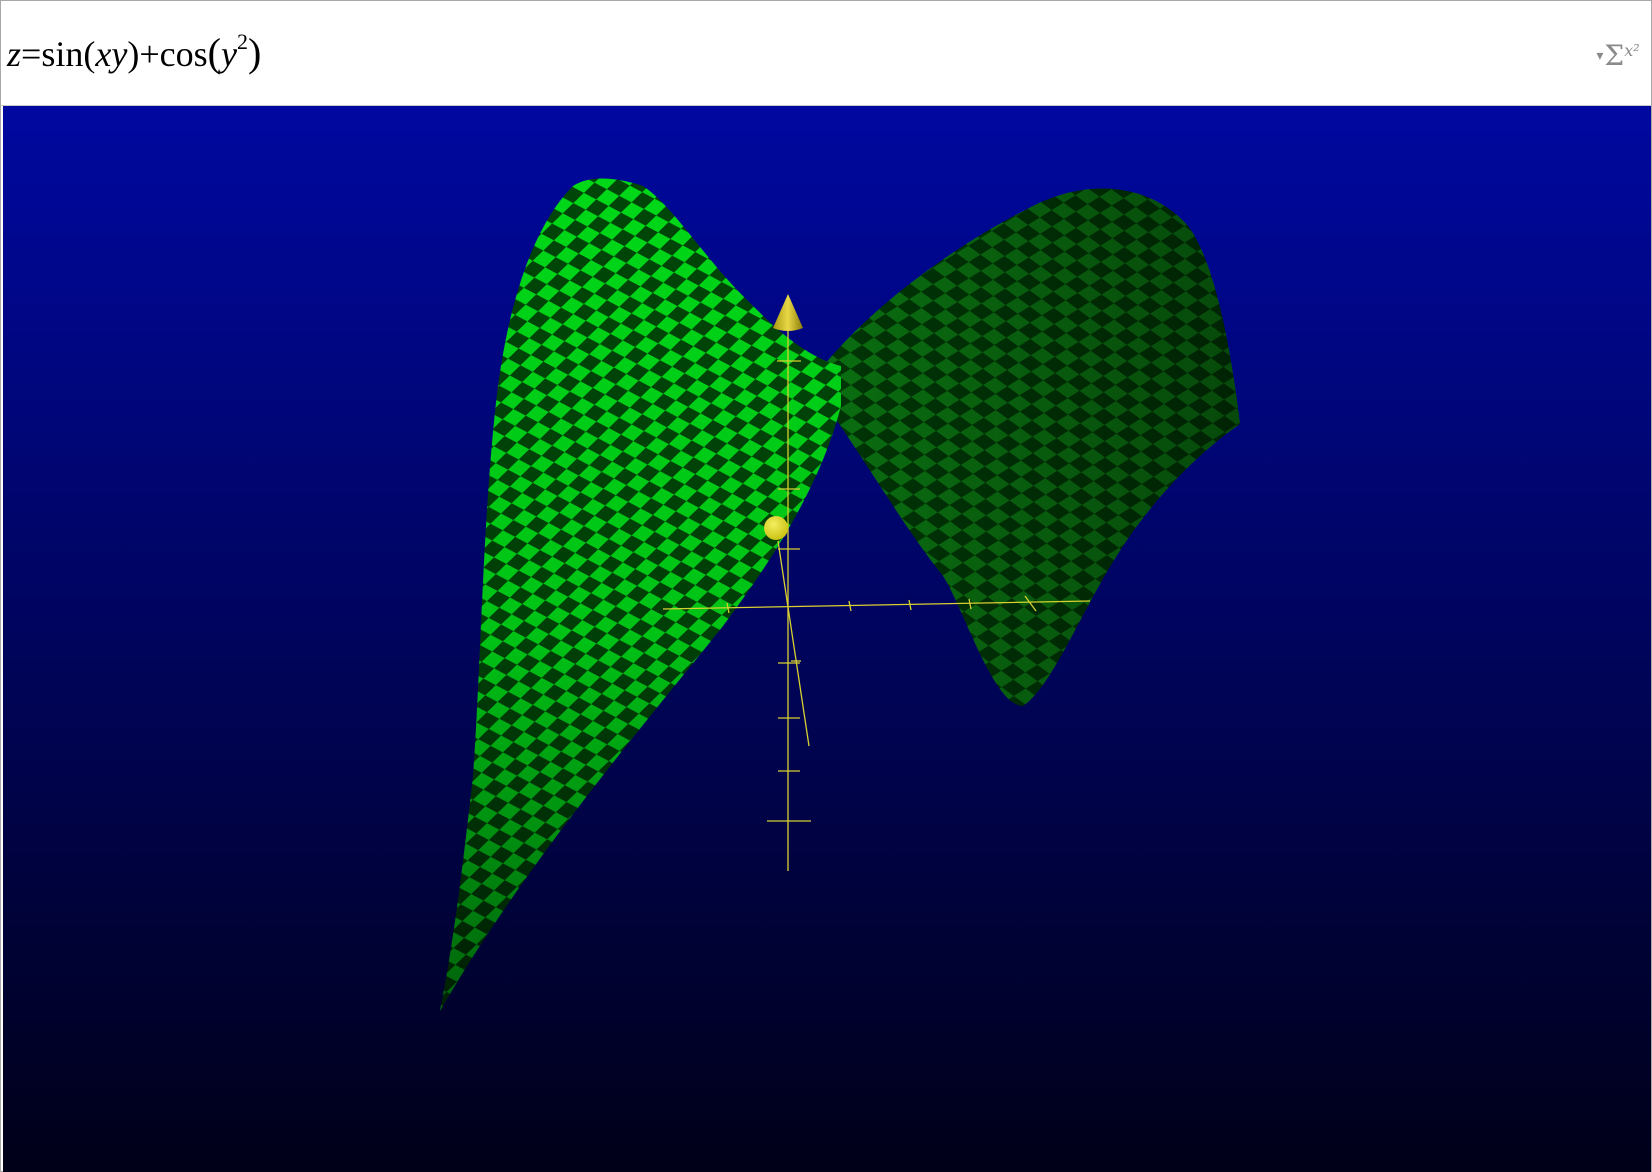 Image resolution: width=1652 pixels, height=1172 pixels. Describe the element at coordinates (788, 312) in the screenshot. I see `z-axis-arrowhead-icon` at that location.